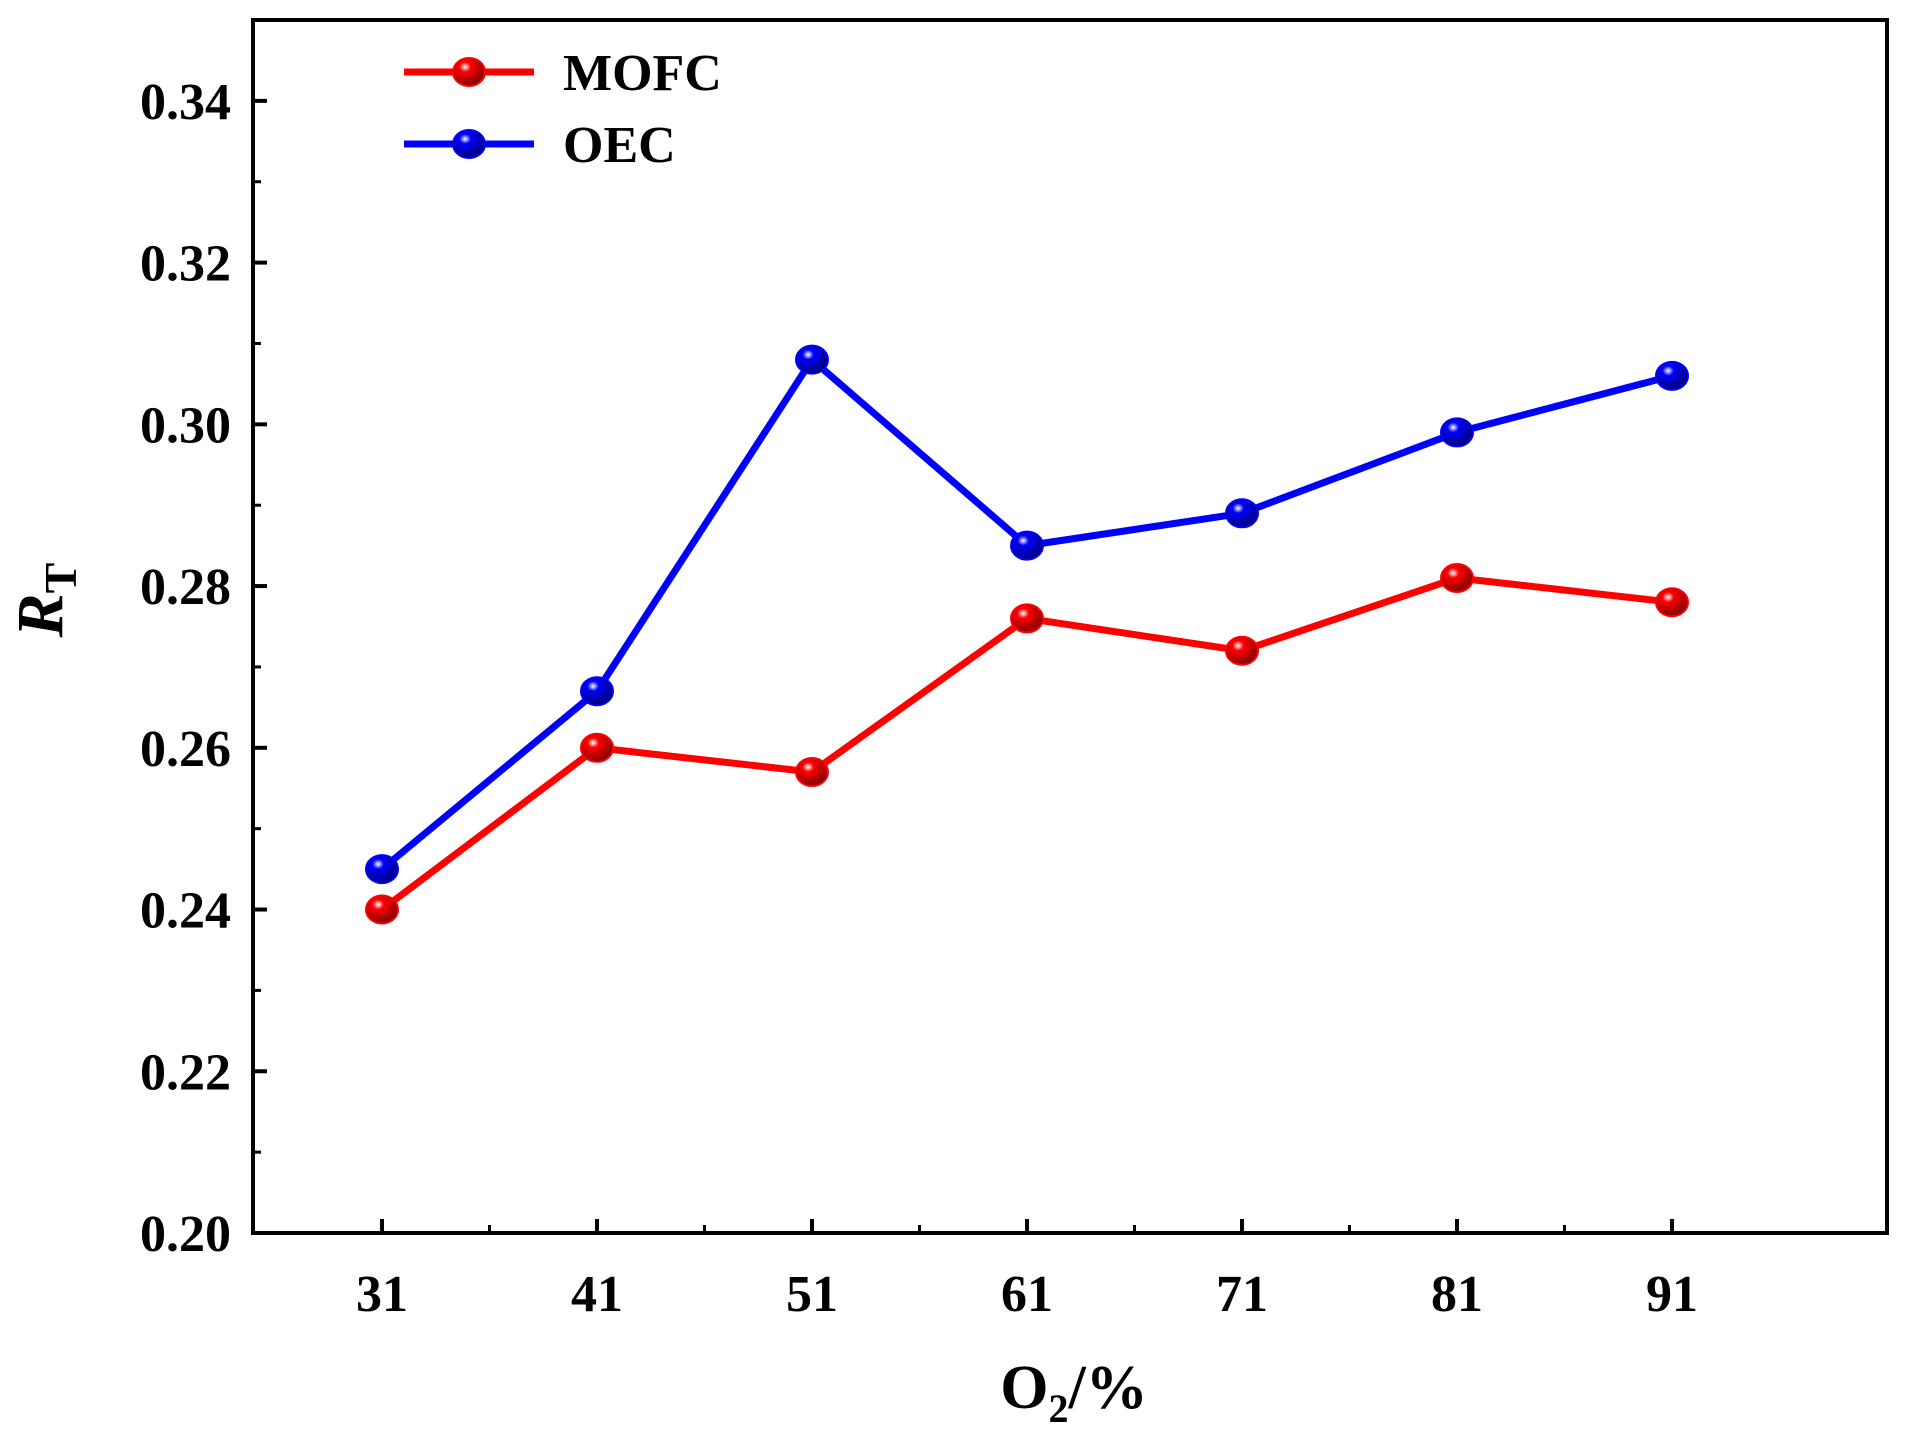  Describe the element at coordinates (1108, 1388) in the screenshot. I see `x-axis-title-suffix: /%` at that location.